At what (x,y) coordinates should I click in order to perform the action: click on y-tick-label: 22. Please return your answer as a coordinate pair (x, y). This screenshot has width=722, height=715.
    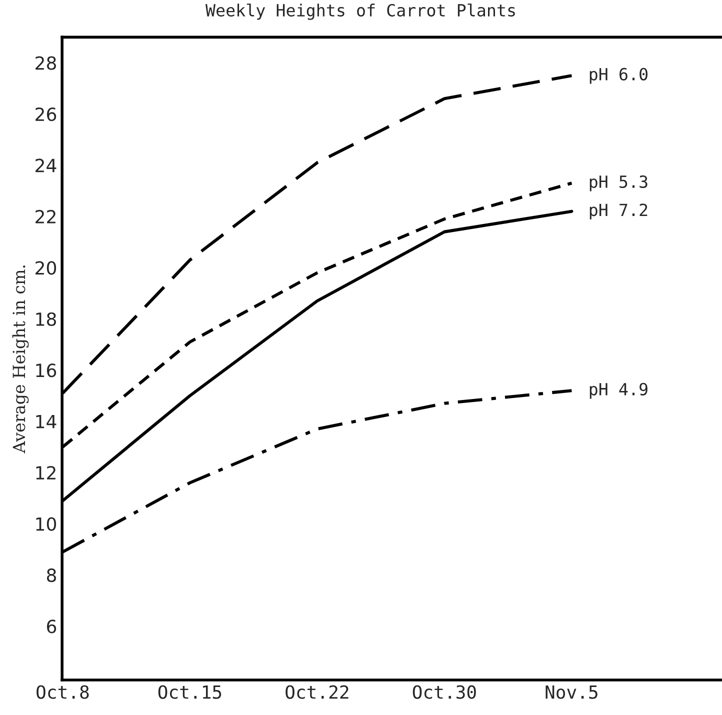
    Looking at the image, I should click on (46, 217).